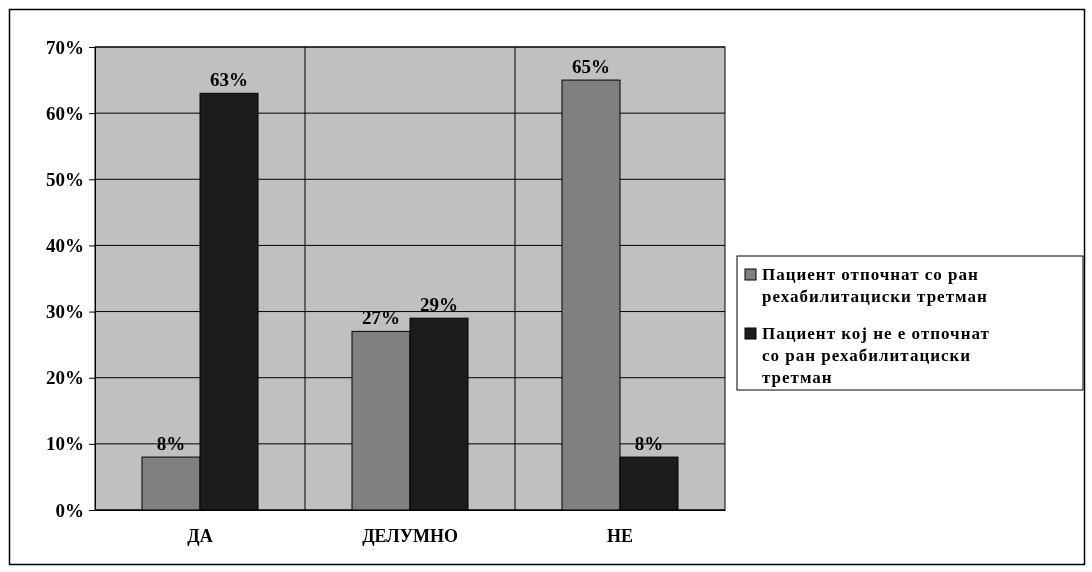 This screenshot has width=1092, height=572. What do you see at coordinates (65, 378) in the screenshot?
I see `y-tick-label: 20%` at bounding box center [65, 378].